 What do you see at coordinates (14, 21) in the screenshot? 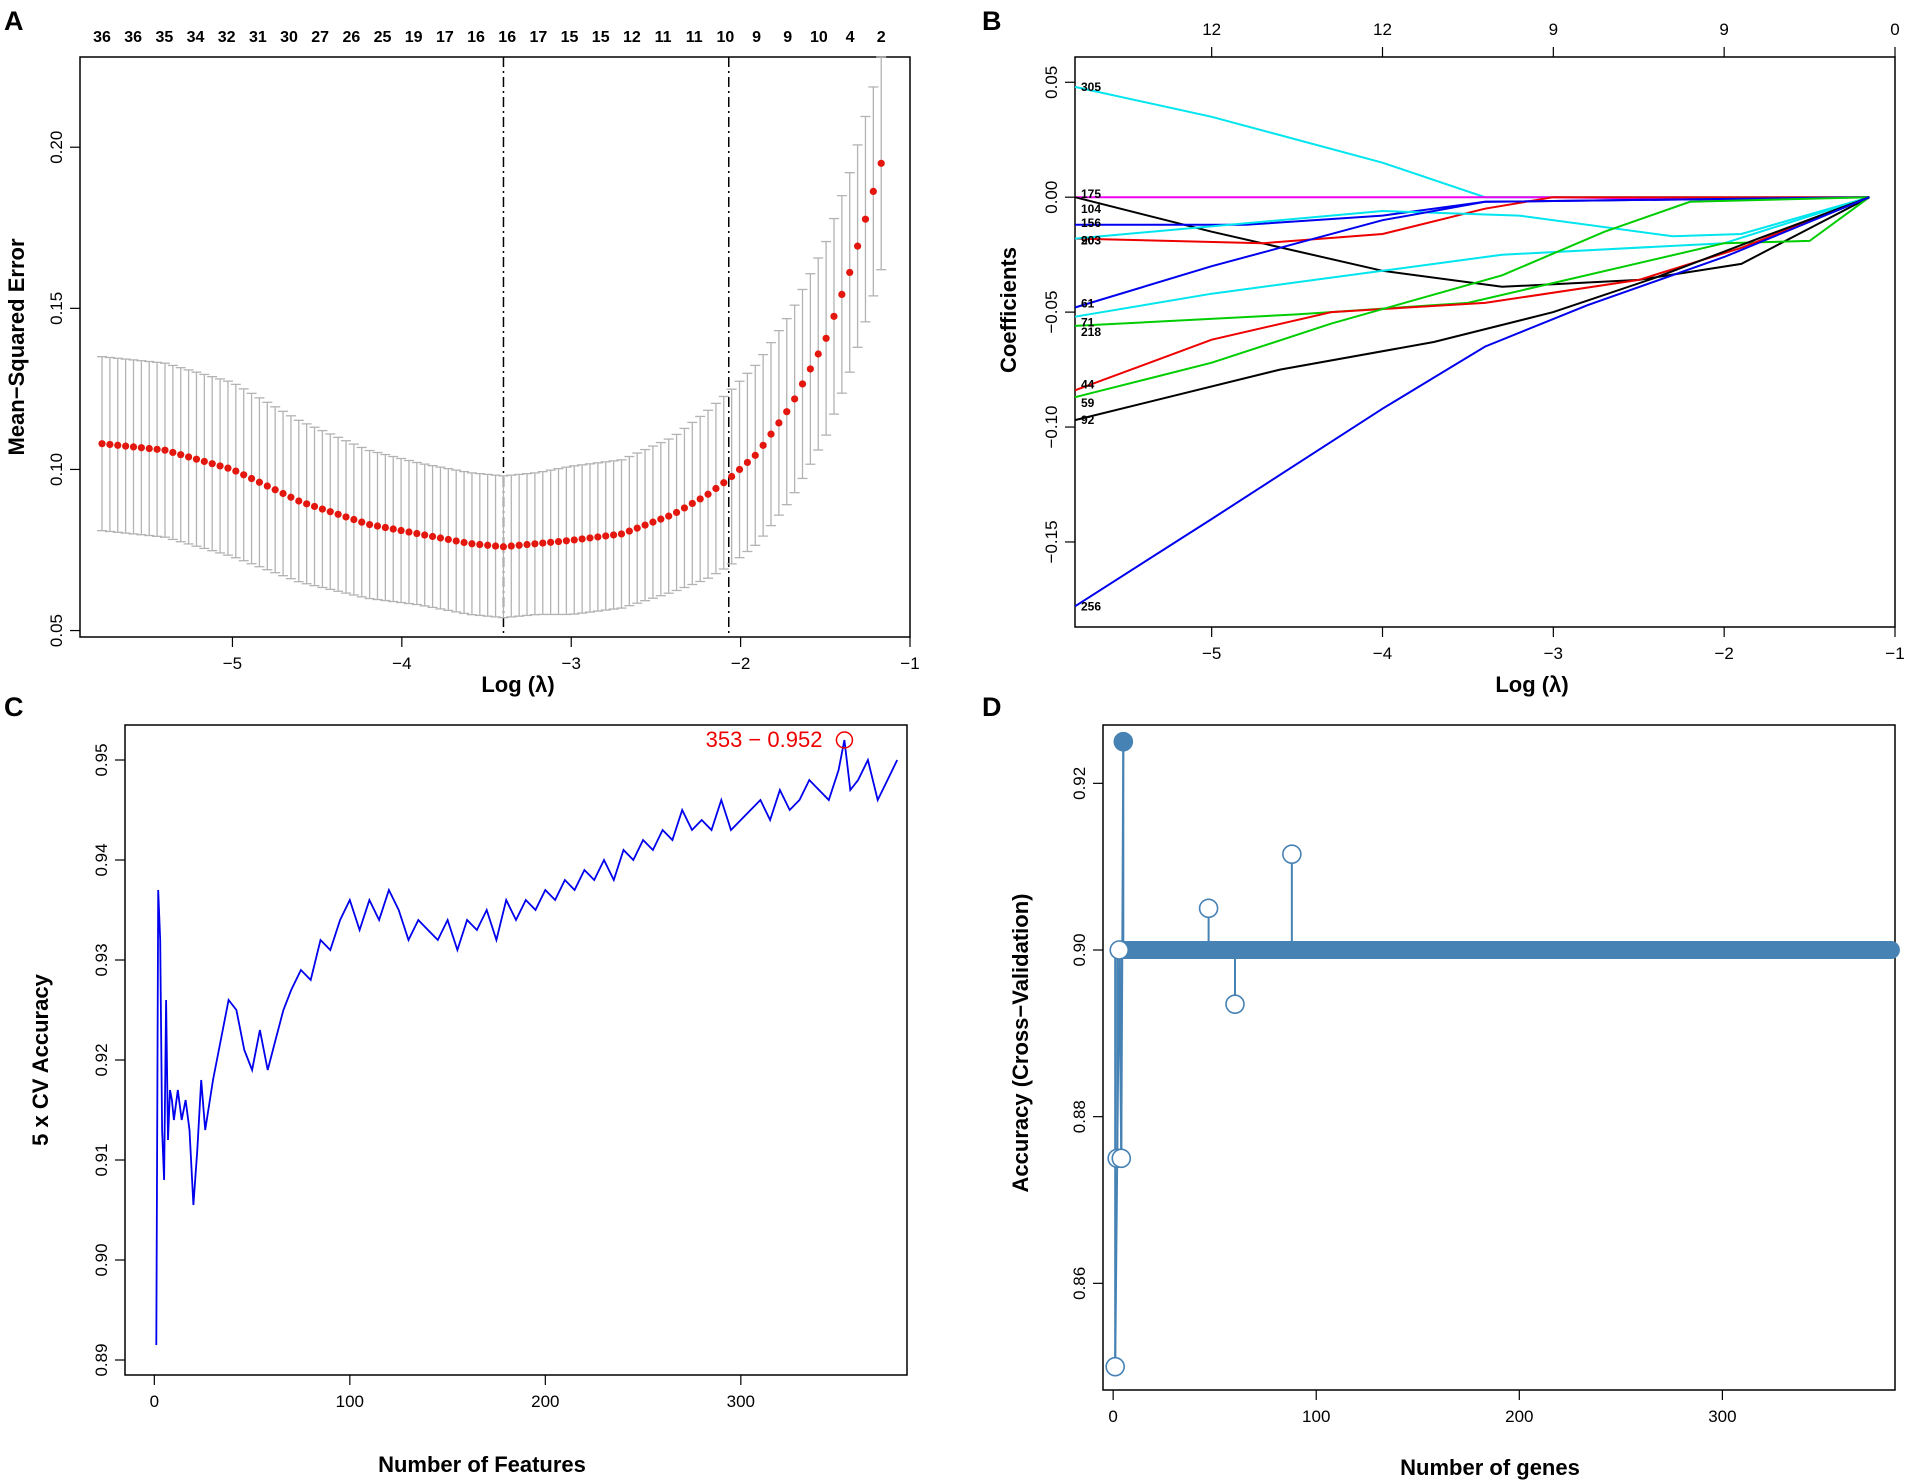
I see `panel-label-a: A` at bounding box center [14, 21].